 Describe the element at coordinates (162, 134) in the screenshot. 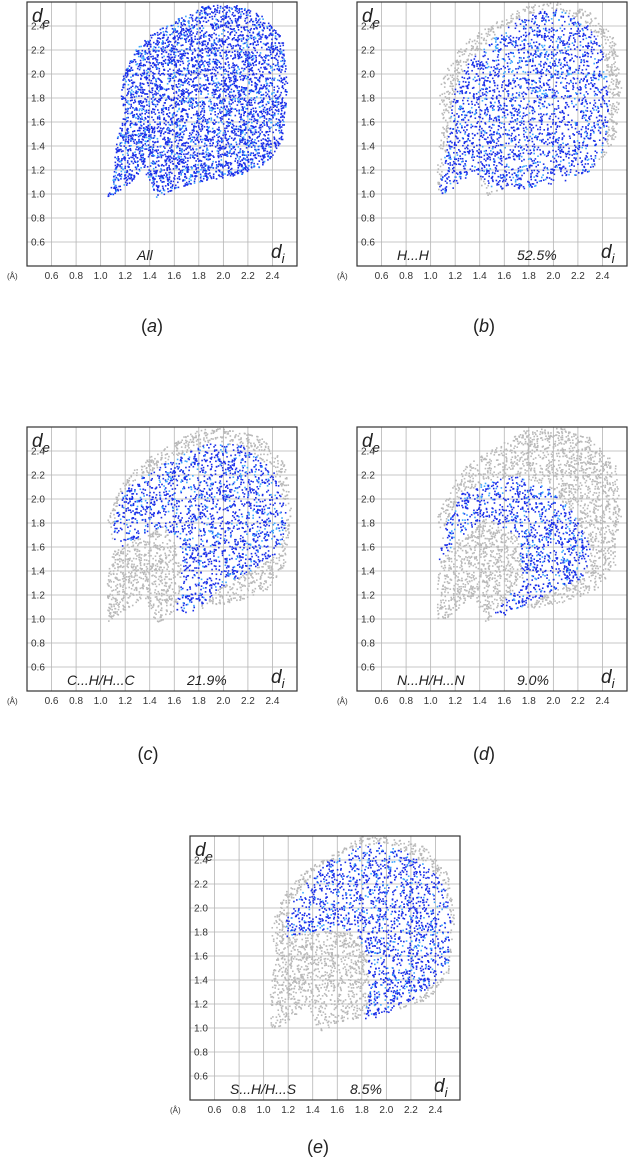

I see `plot-frame` at that location.